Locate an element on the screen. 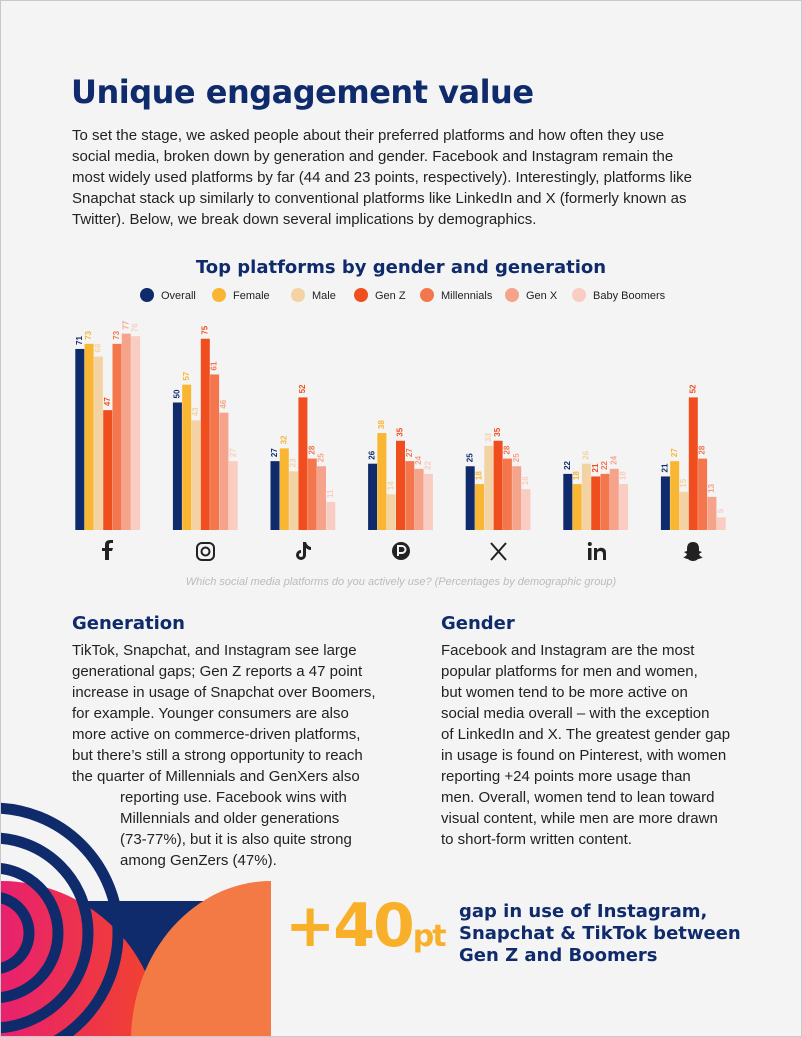 The height and width of the screenshot is (1037, 802). value-label: 47 is located at coordinates (107, 401).